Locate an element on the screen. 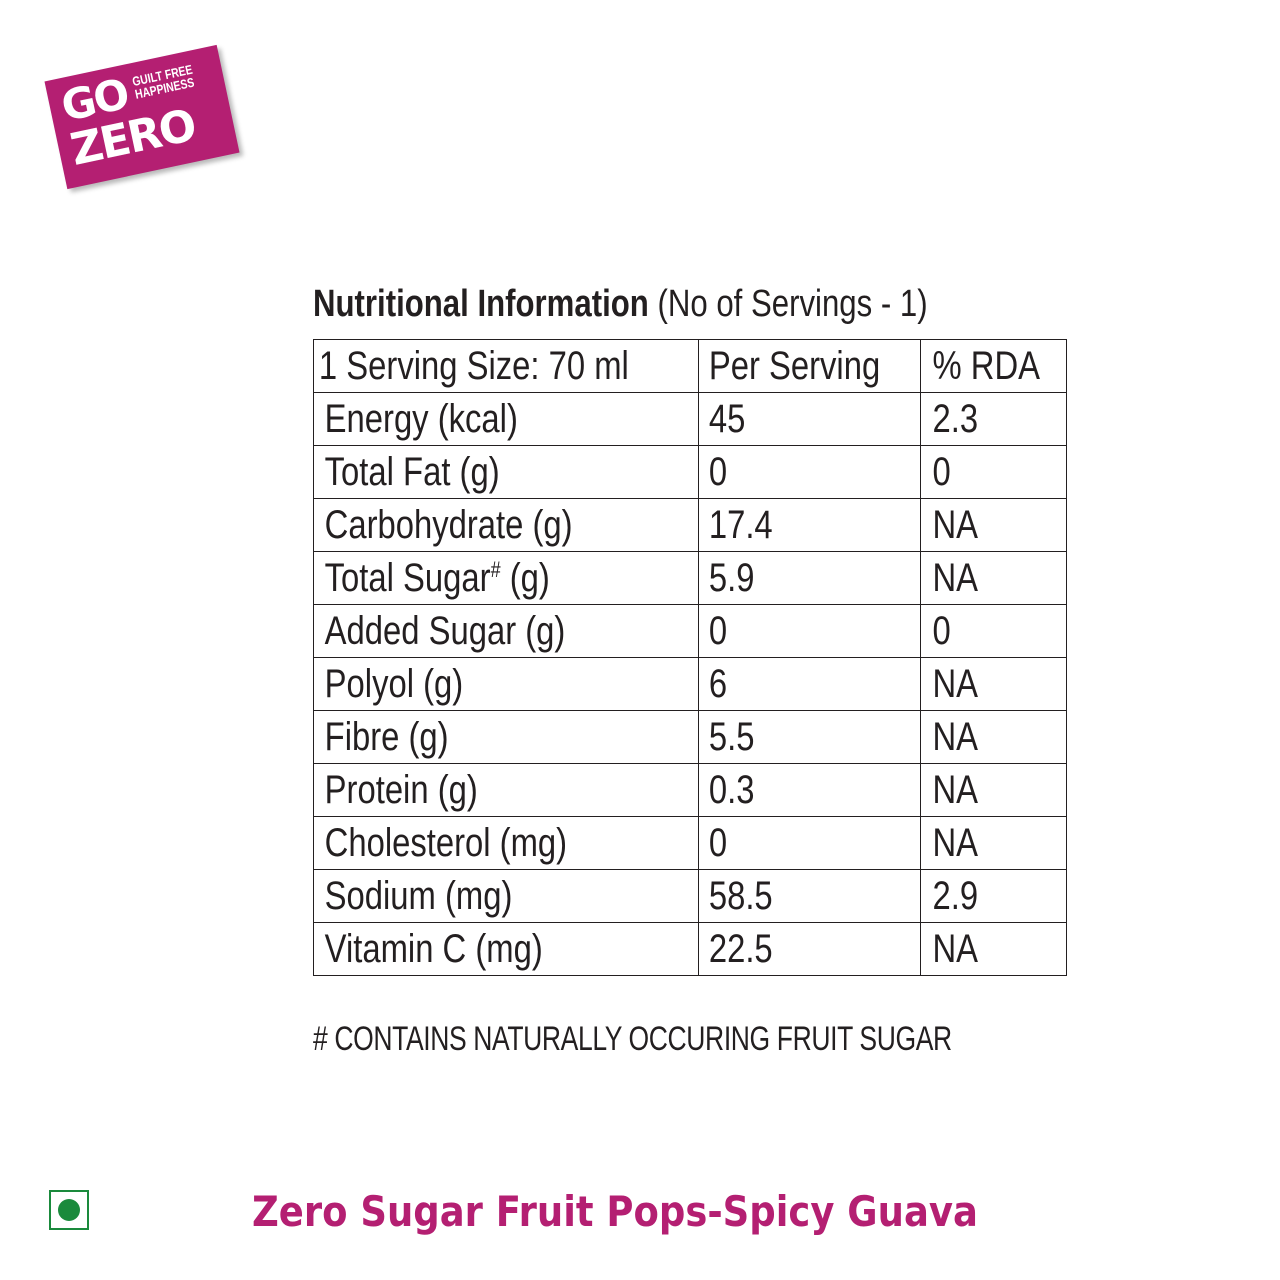  per-serving-cell: 5.5 is located at coordinates (809, 737).